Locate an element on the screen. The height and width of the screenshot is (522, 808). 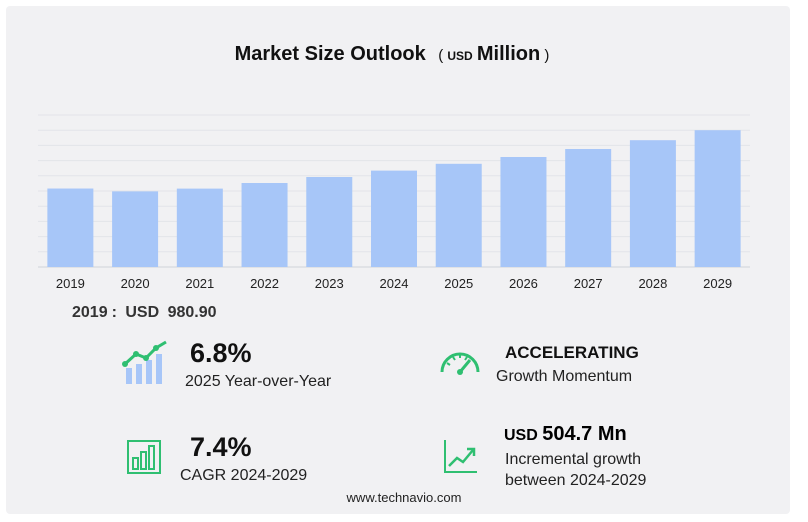
trend-line-icon is located at coordinates (460, 456).